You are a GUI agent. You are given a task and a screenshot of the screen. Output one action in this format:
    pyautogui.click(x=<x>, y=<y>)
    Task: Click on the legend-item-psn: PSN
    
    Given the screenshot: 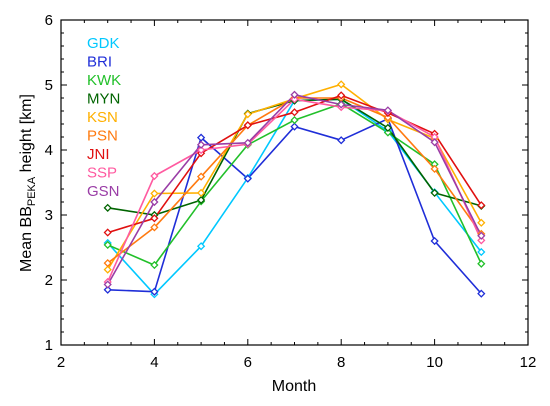 What is the action you would take?
    pyautogui.click(x=102, y=136)
    